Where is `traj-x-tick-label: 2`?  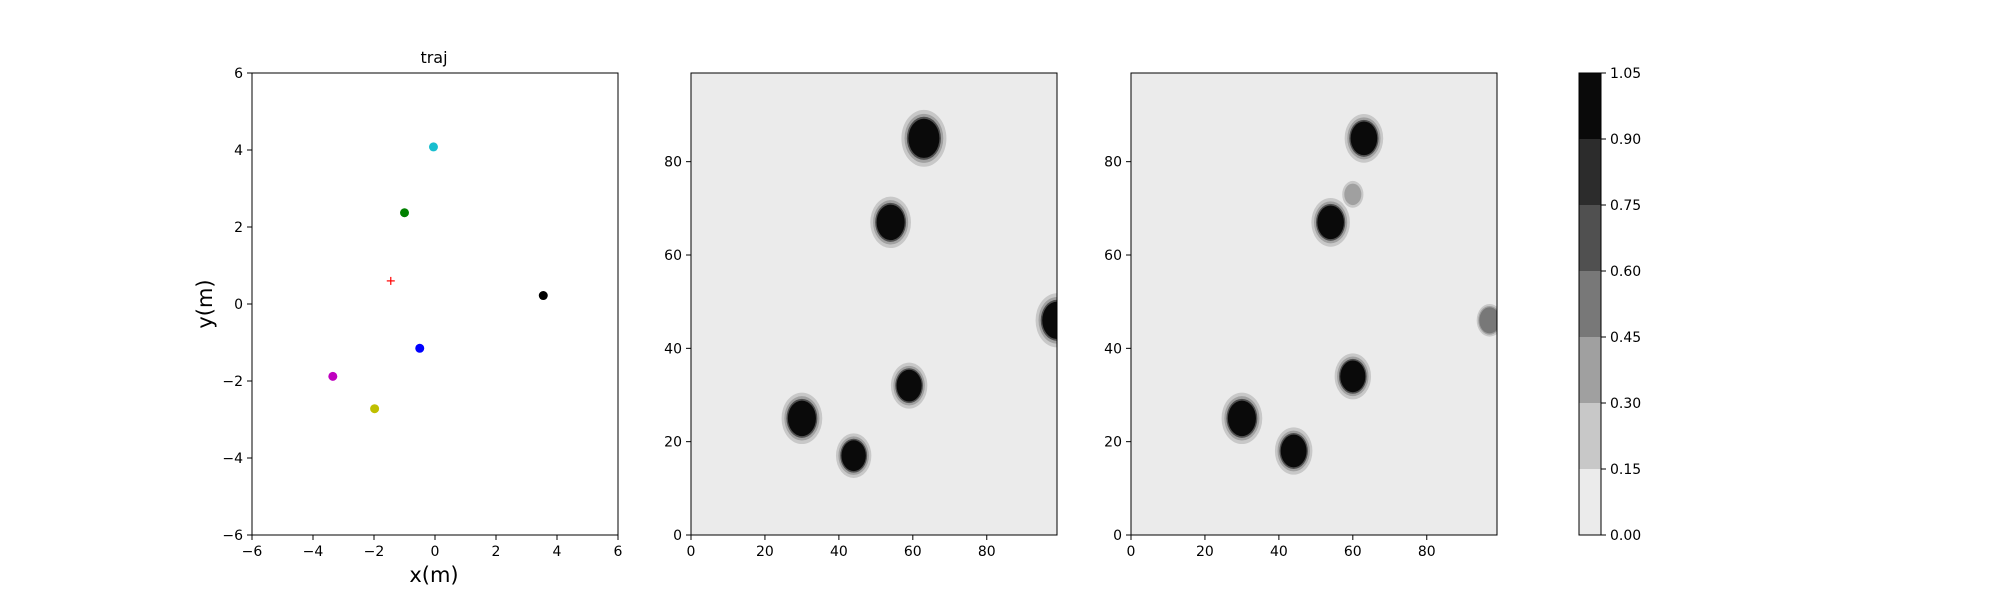
traj-x-tick-label: 2 is located at coordinates (496, 552).